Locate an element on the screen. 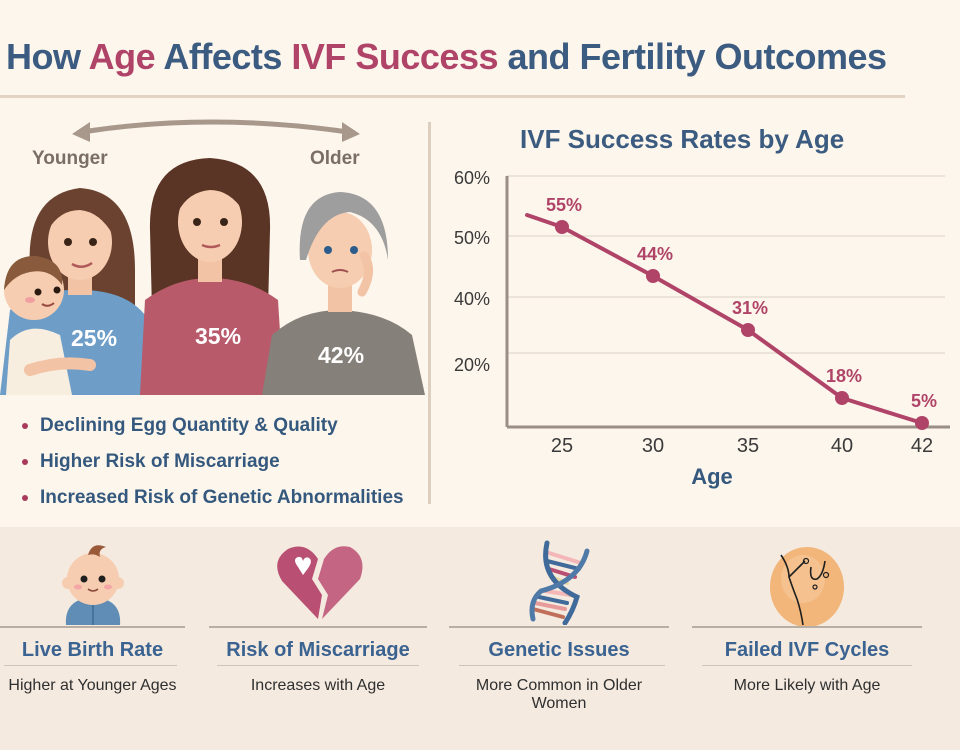 This screenshot has width=960, height=750. list-item: Higher Risk of Miscarriage is located at coordinates (213, 462).